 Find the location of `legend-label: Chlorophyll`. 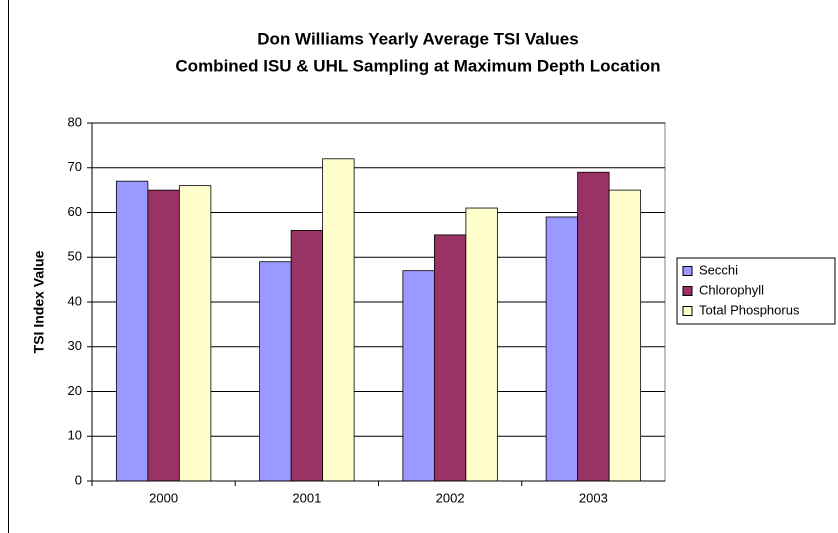

legend-label: Chlorophyll is located at coordinates (731, 289).